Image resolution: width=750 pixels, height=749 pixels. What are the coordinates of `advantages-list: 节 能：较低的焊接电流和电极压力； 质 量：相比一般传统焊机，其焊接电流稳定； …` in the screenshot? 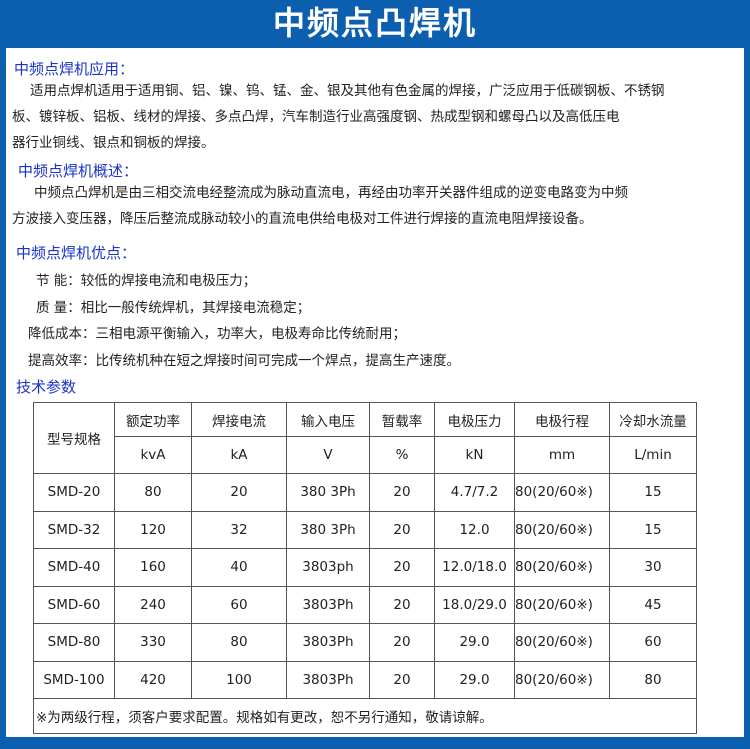 It's located at (244, 321).